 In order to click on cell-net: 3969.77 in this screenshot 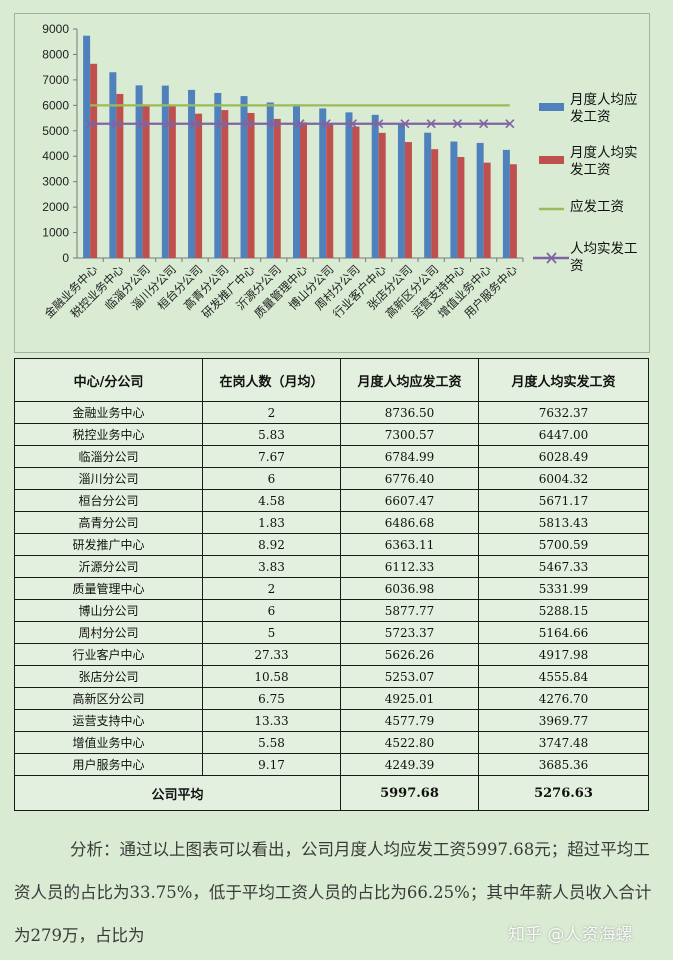, I will do `click(563, 720)`.